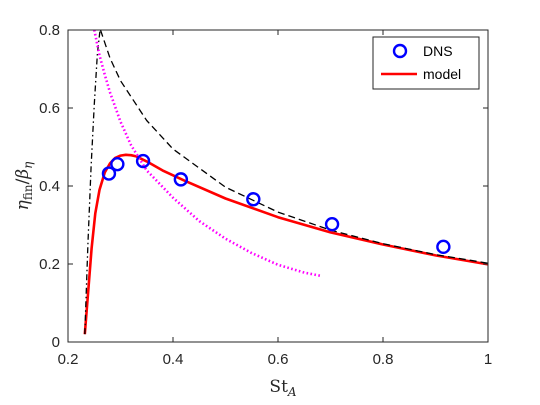 The width and height of the screenshot is (540, 405). Describe the element at coordinates (24, 185) in the screenshot. I see `y-axis-label: ηfin/βη` at that location.